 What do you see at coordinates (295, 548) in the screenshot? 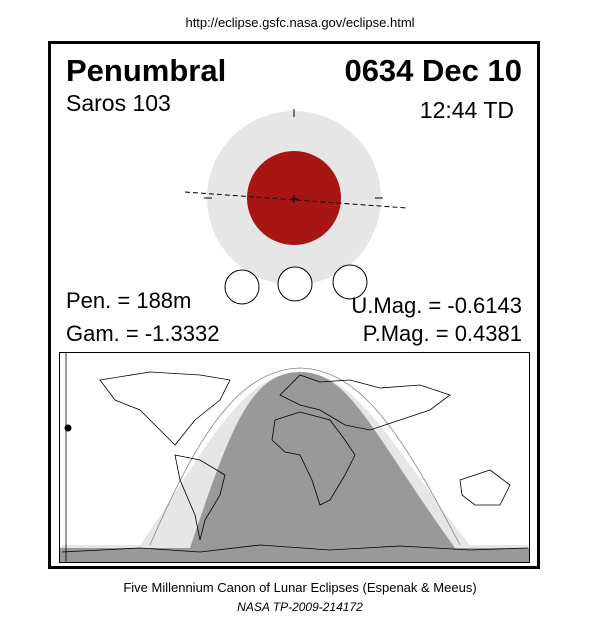
I see `antarctica` at bounding box center [295, 548].